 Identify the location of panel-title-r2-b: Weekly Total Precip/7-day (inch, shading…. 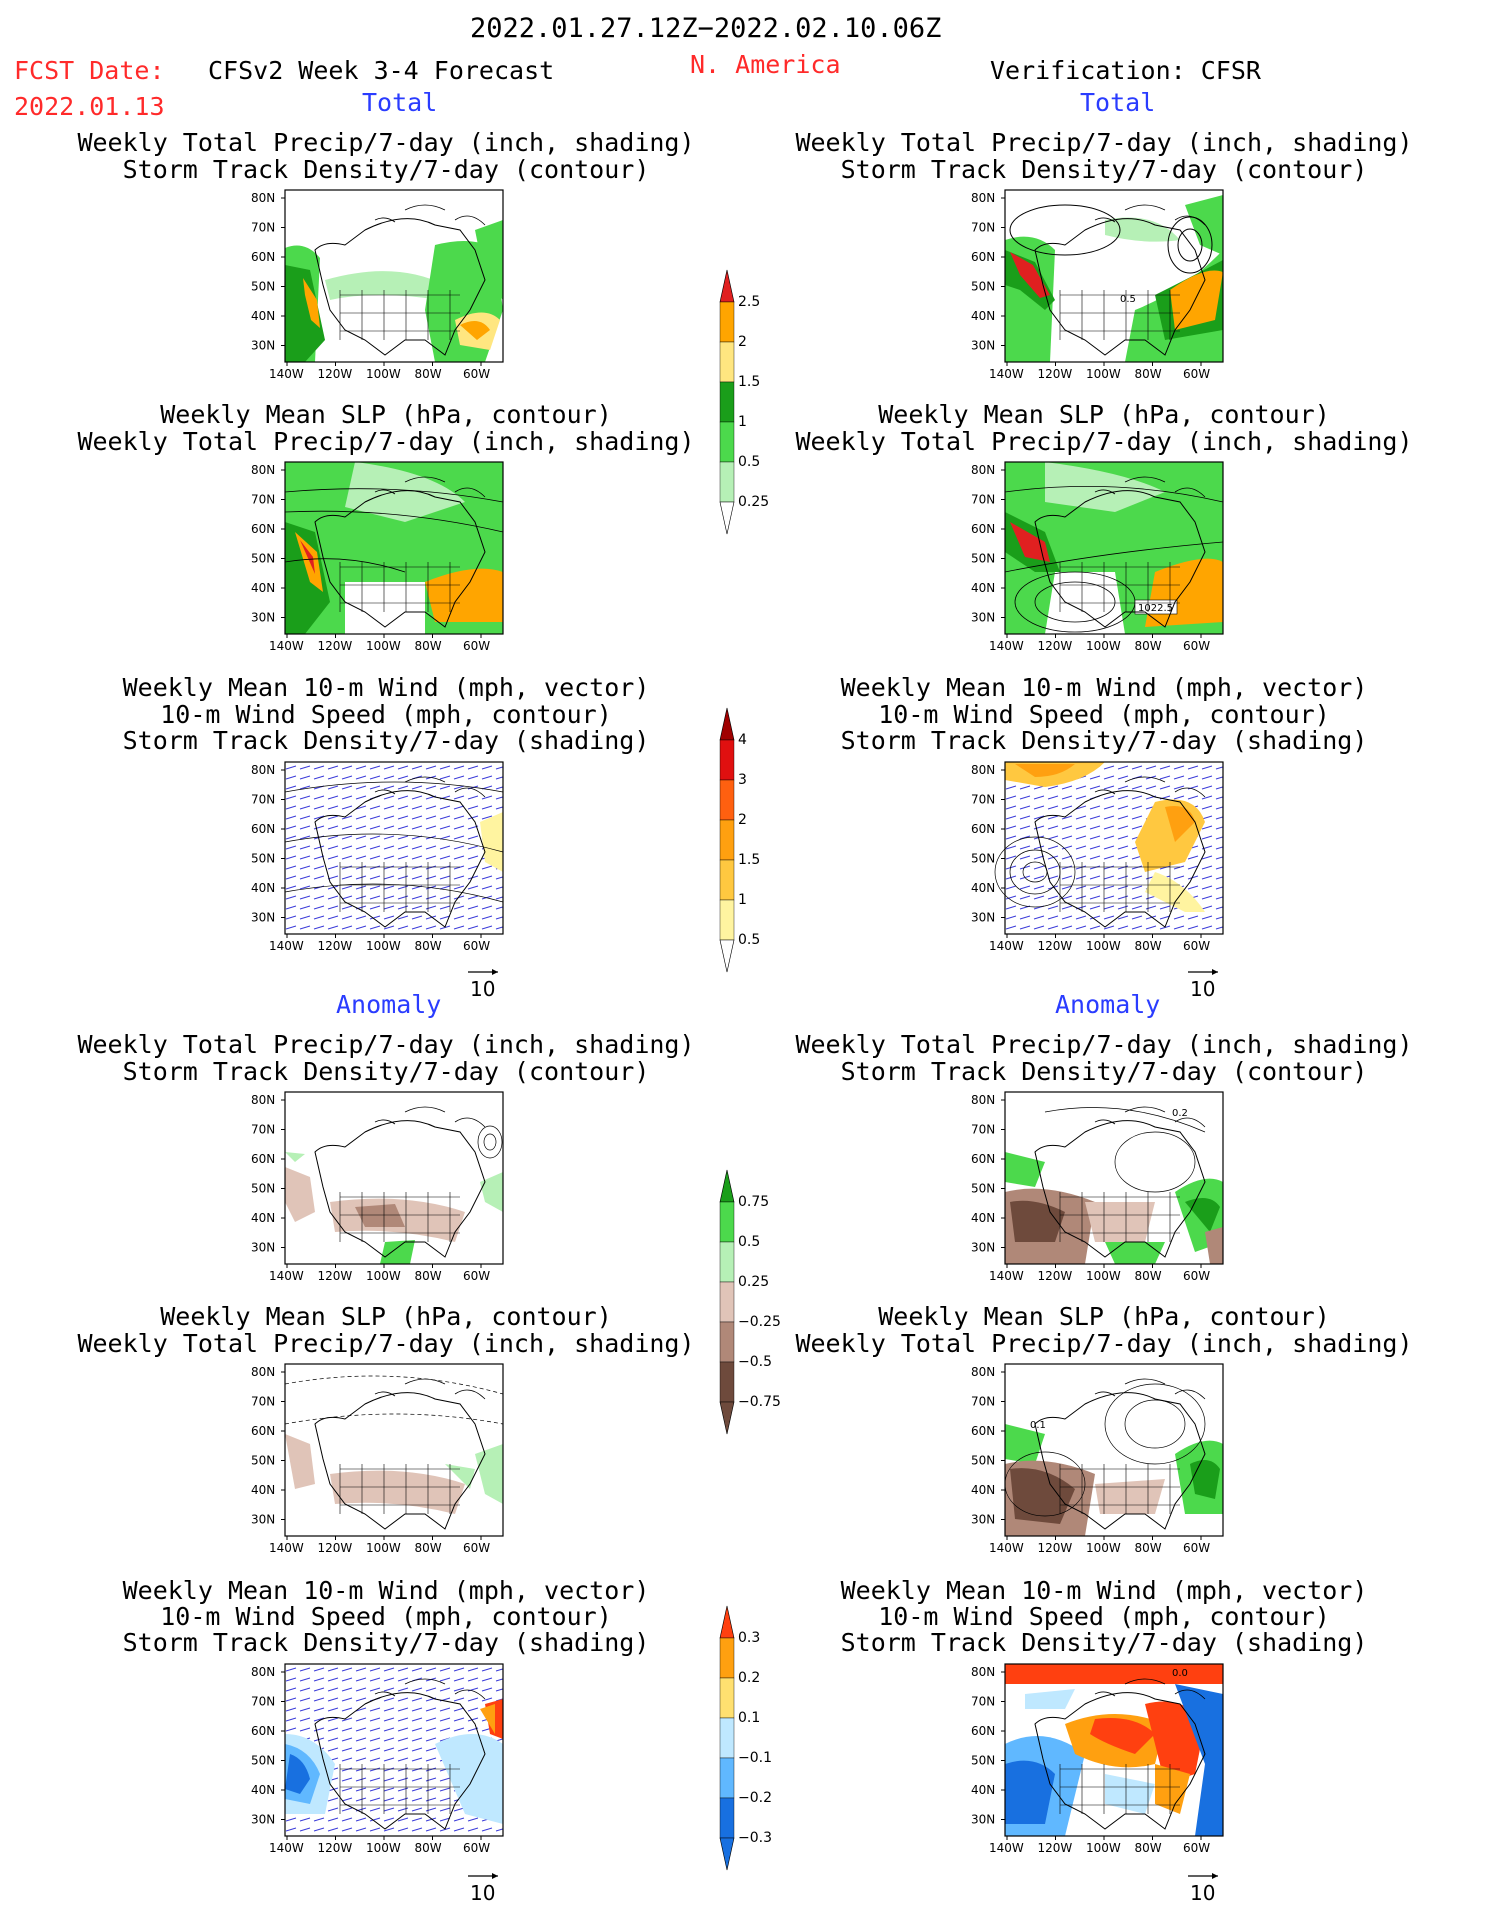
(1104, 441).